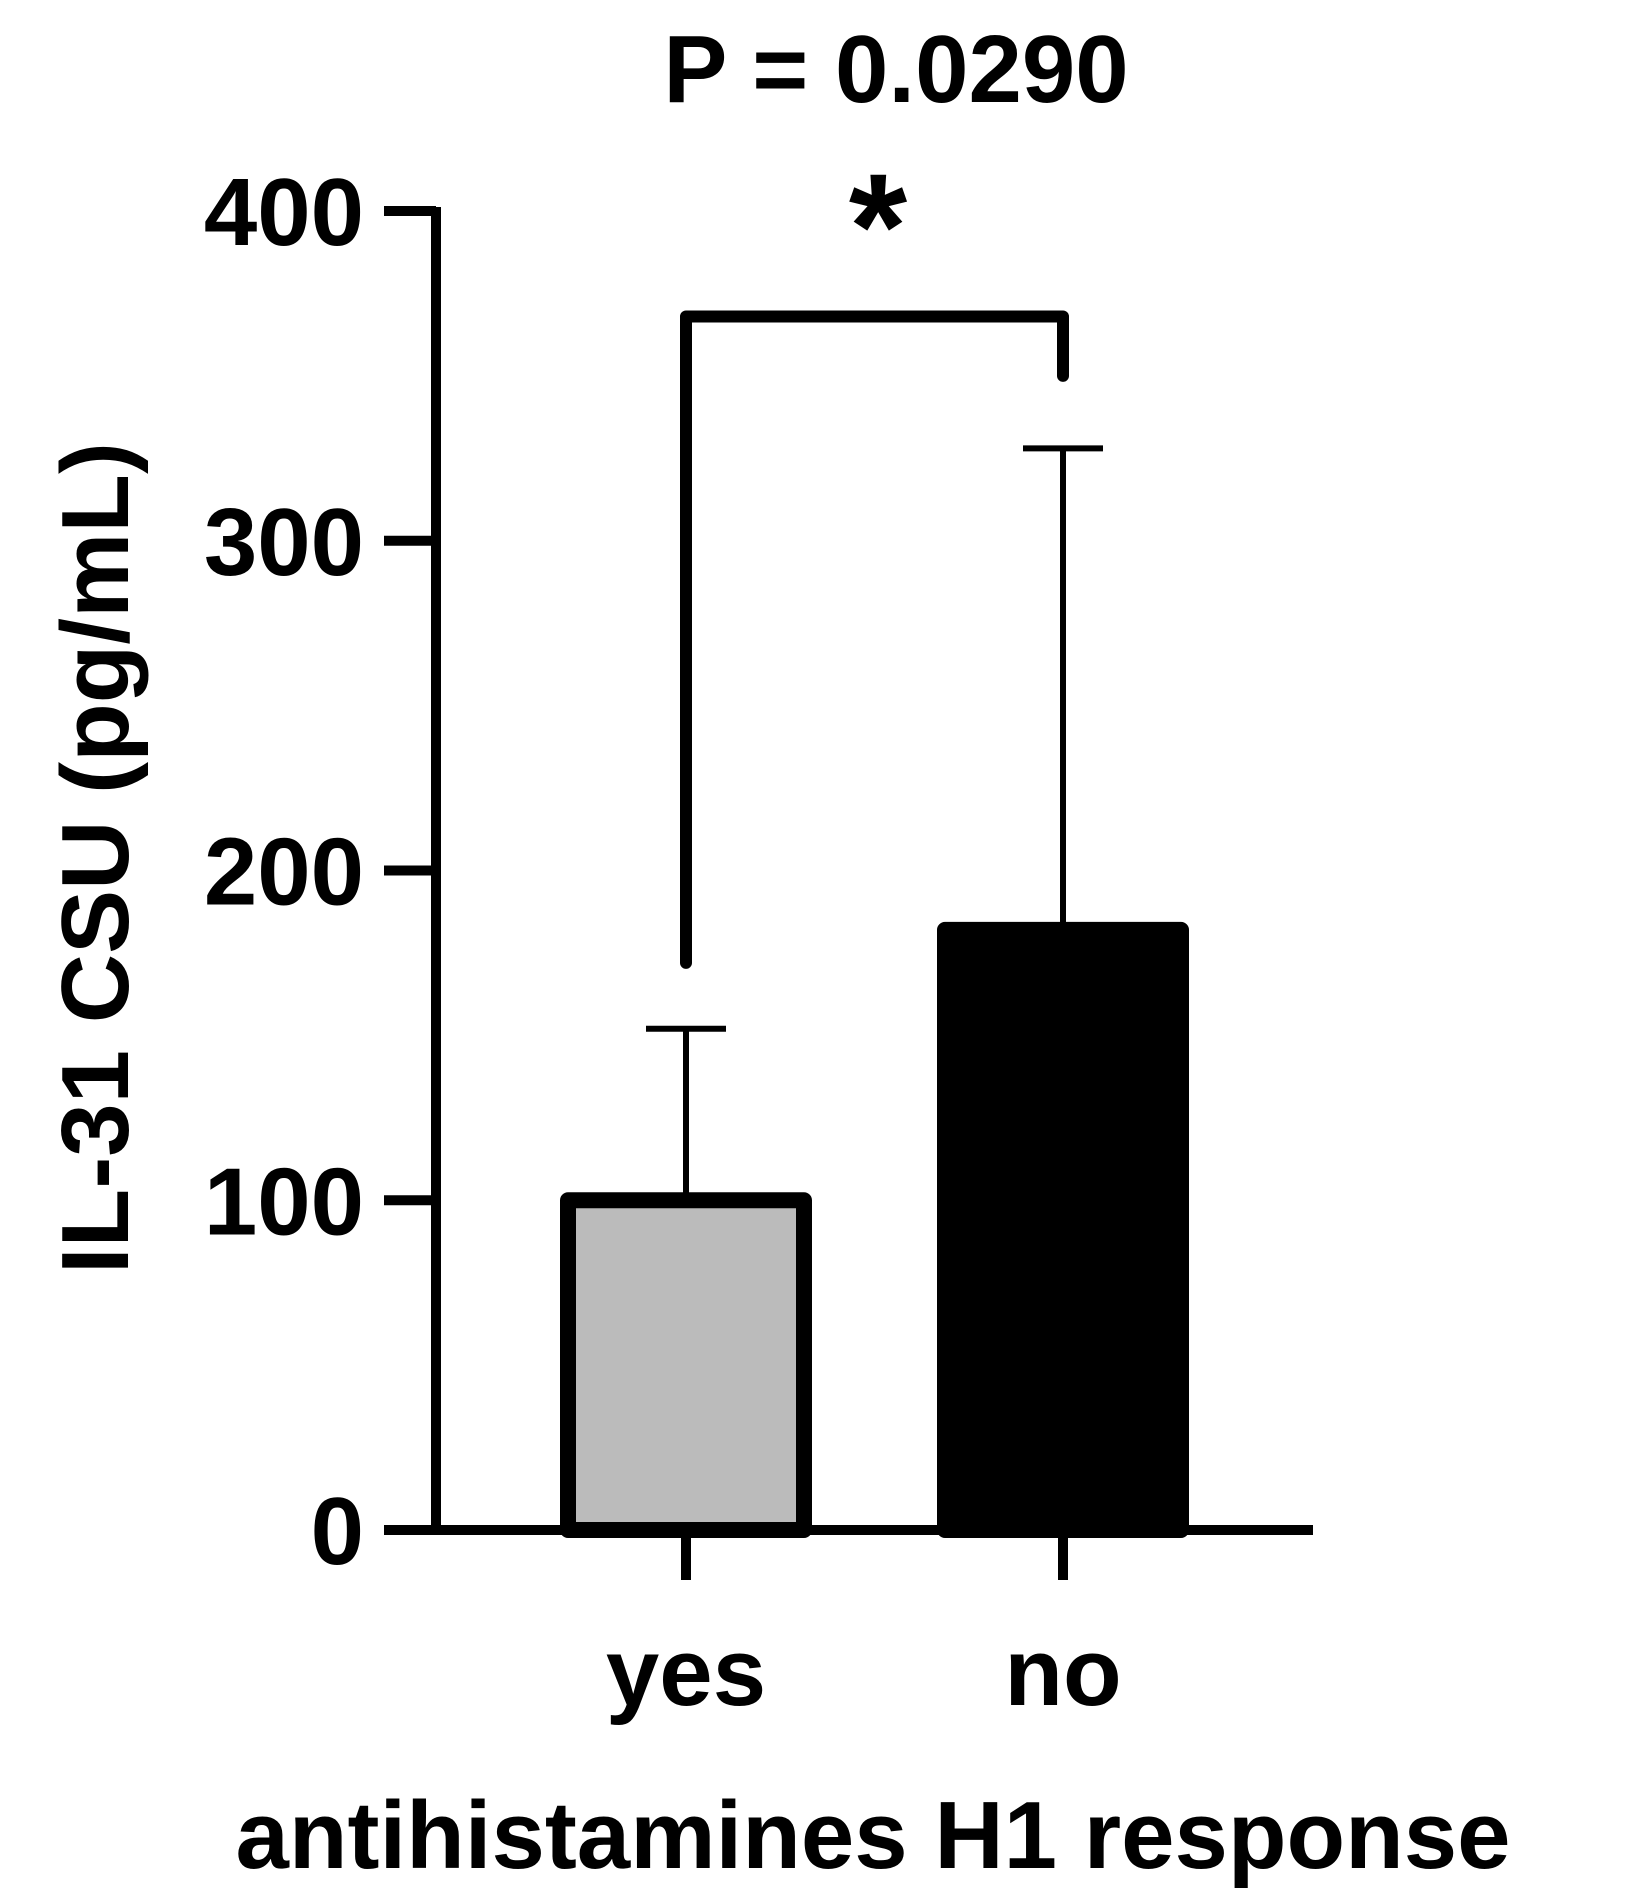 This screenshot has width=1646, height=1899. What do you see at coordinates (1062, 1672) in the screenshot?
I see `x-tick-label-no: no` at bounding box center [1062, 1672].